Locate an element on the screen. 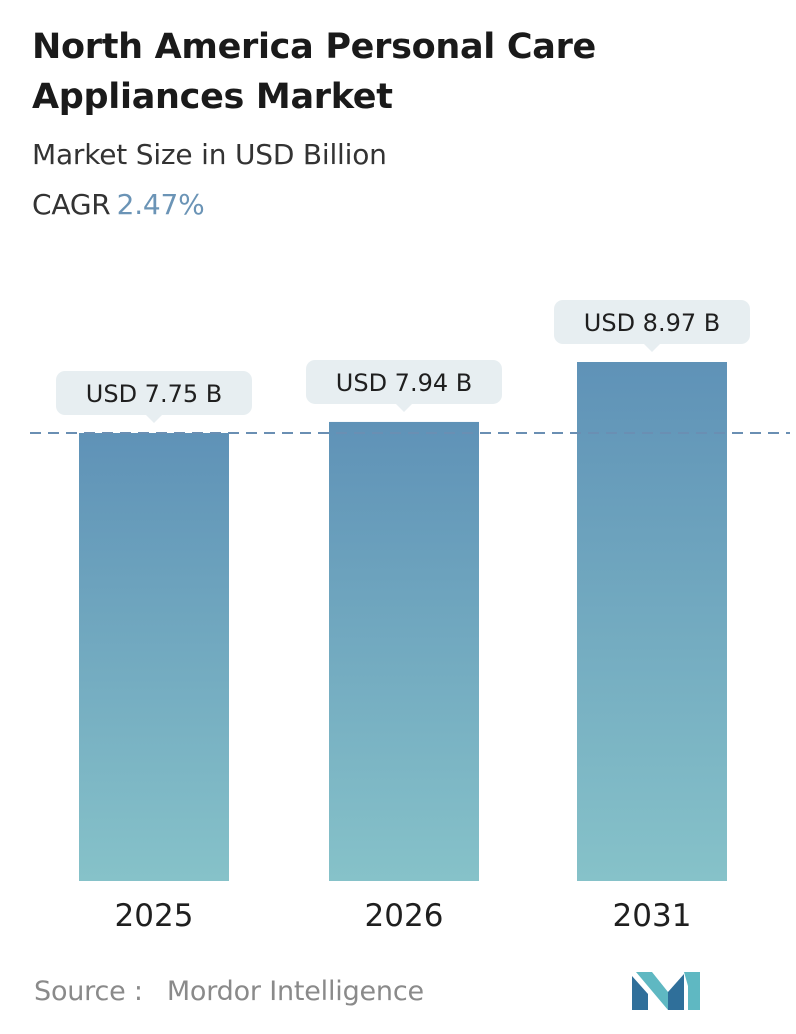 This screenshot has height=1034, width=796. chart-subtitle: Market Size in USD Billion is located at coordinates (209, 154).